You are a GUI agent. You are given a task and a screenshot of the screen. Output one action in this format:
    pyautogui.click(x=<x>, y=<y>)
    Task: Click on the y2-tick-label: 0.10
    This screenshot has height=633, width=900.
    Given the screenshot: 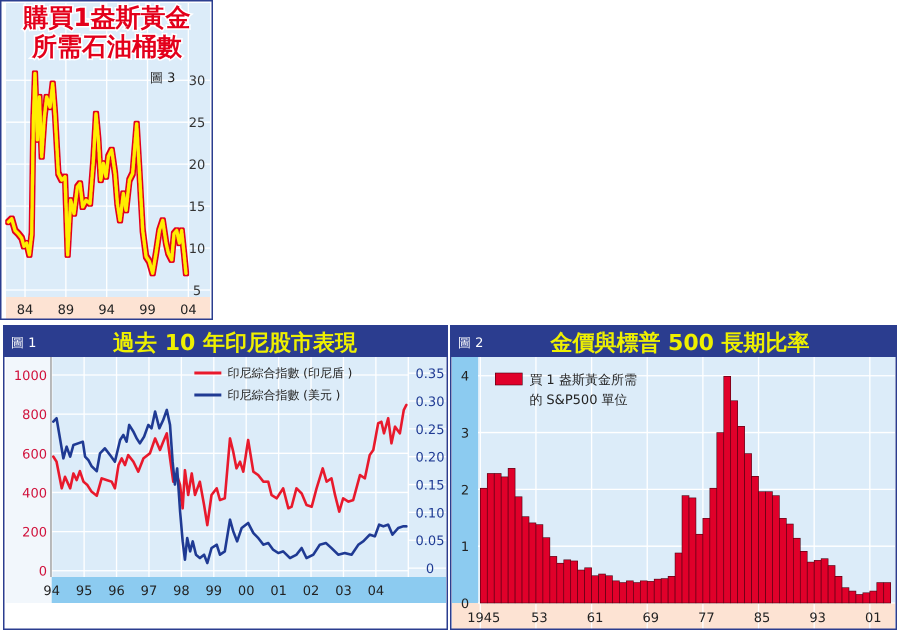 What is the action you would take?
    pyautogui.click(x=430, y=514)
    